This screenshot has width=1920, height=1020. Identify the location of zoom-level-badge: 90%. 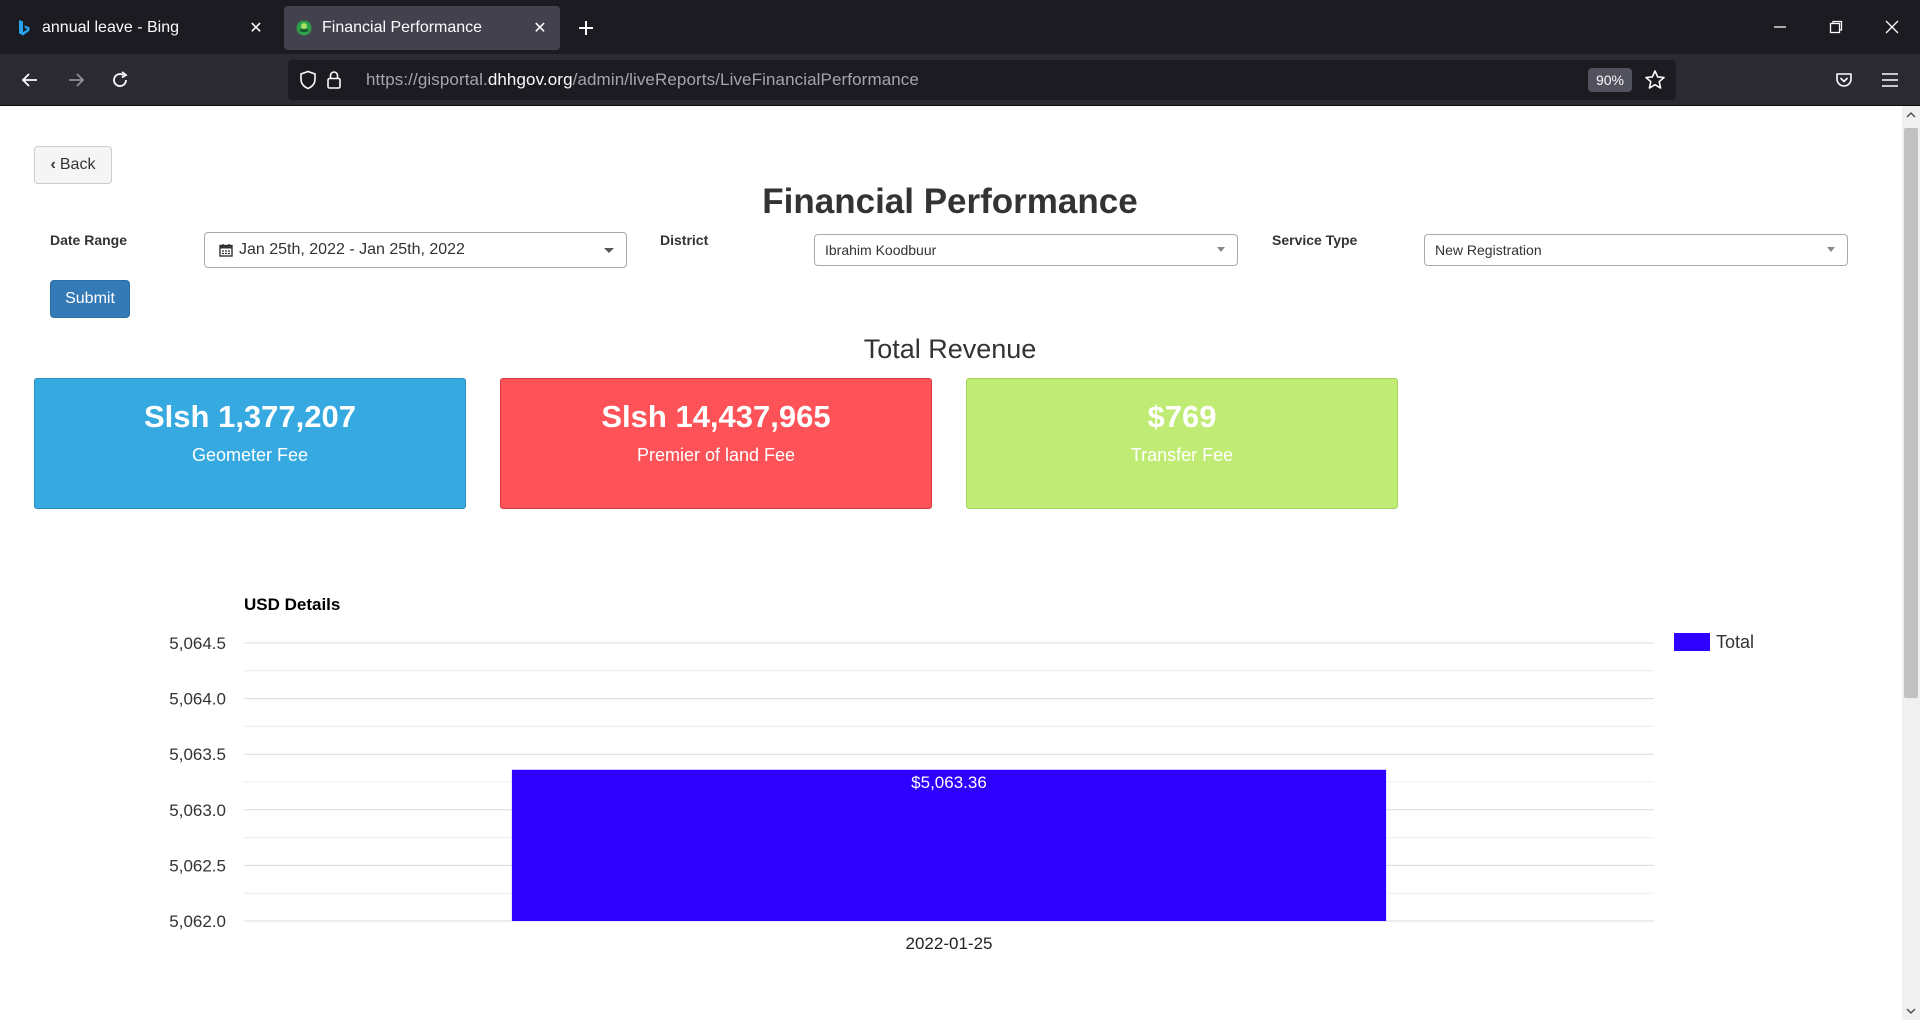
(1610, 80).